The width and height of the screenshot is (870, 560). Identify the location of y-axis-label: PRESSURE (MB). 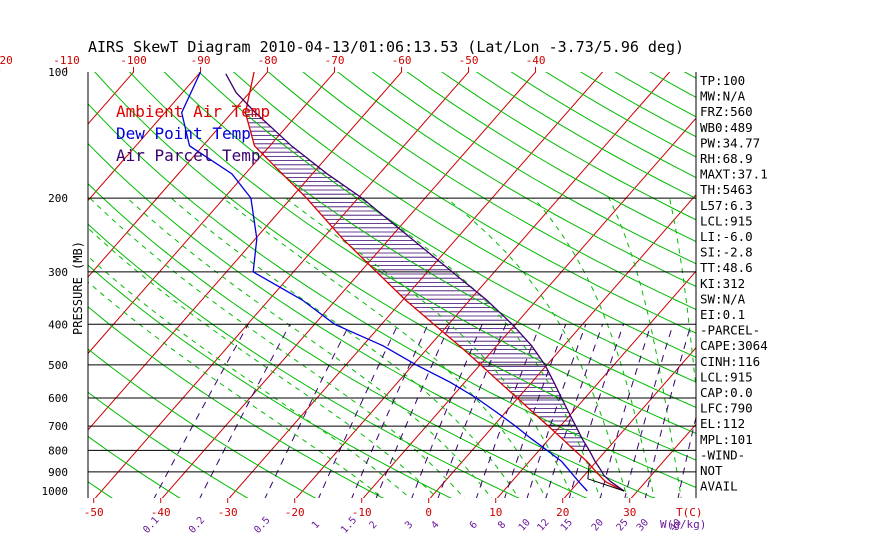
(78, 288).